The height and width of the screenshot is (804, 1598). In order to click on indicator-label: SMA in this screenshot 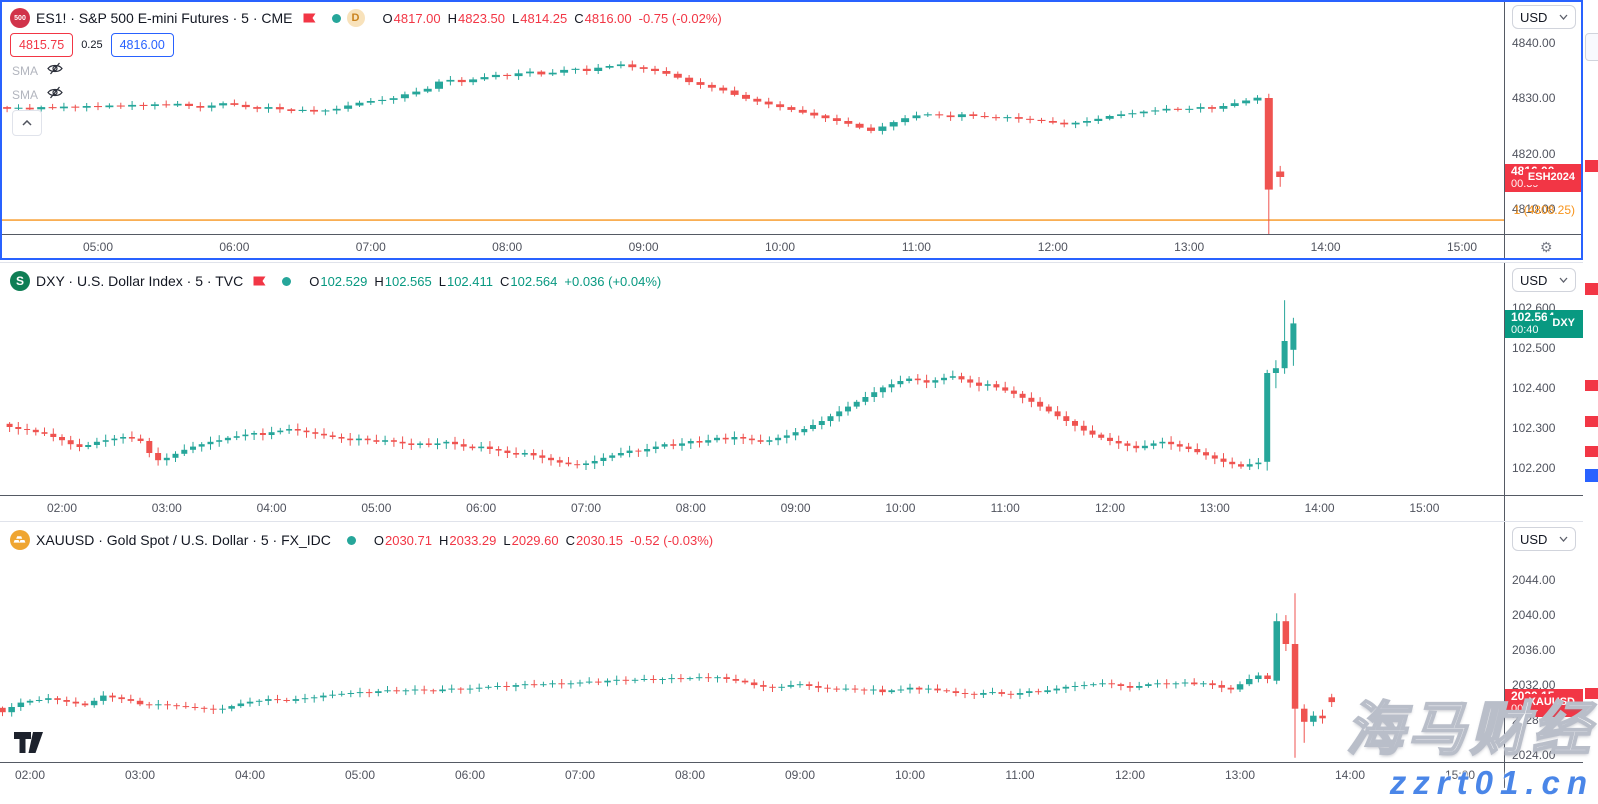, I will do `click(25, 71)`.